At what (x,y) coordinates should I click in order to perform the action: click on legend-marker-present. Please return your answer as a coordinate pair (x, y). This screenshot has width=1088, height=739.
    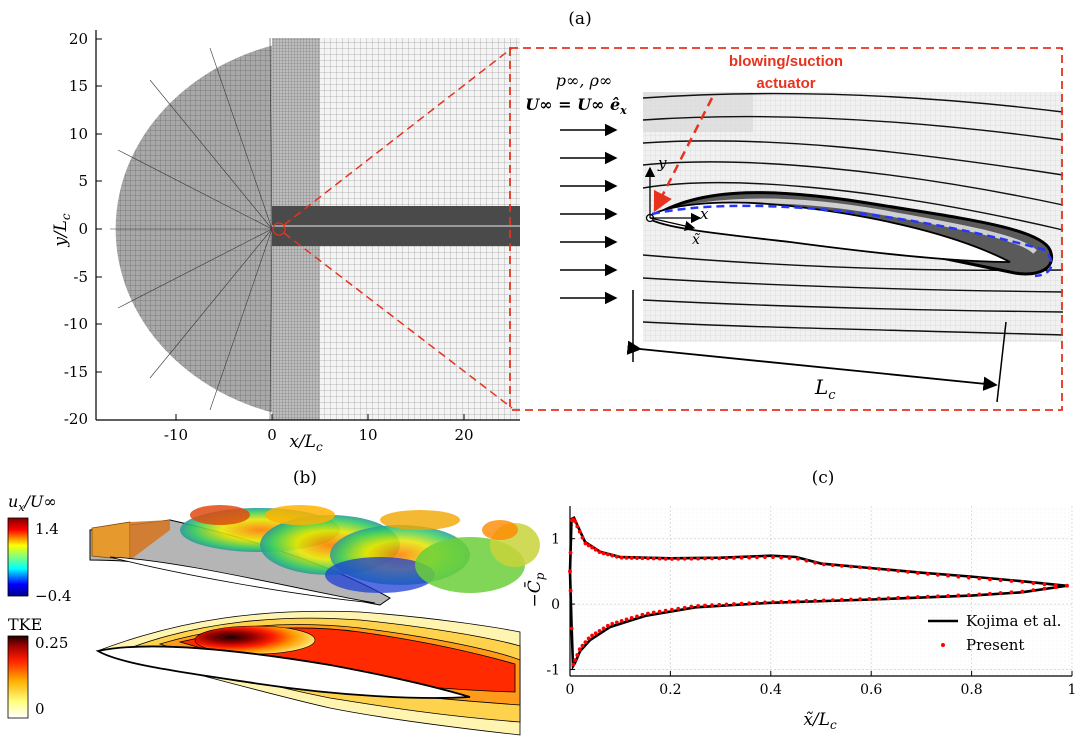
    Looking at the image, I should click on (943, 645).